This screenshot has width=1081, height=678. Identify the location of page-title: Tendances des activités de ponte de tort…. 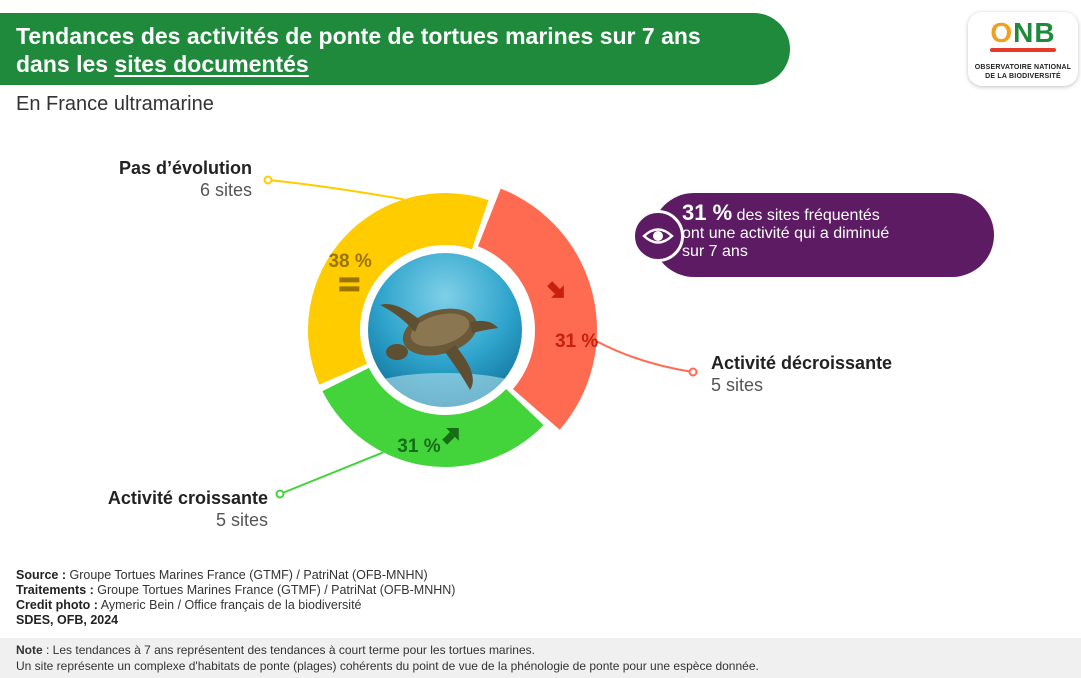
(401, 50).